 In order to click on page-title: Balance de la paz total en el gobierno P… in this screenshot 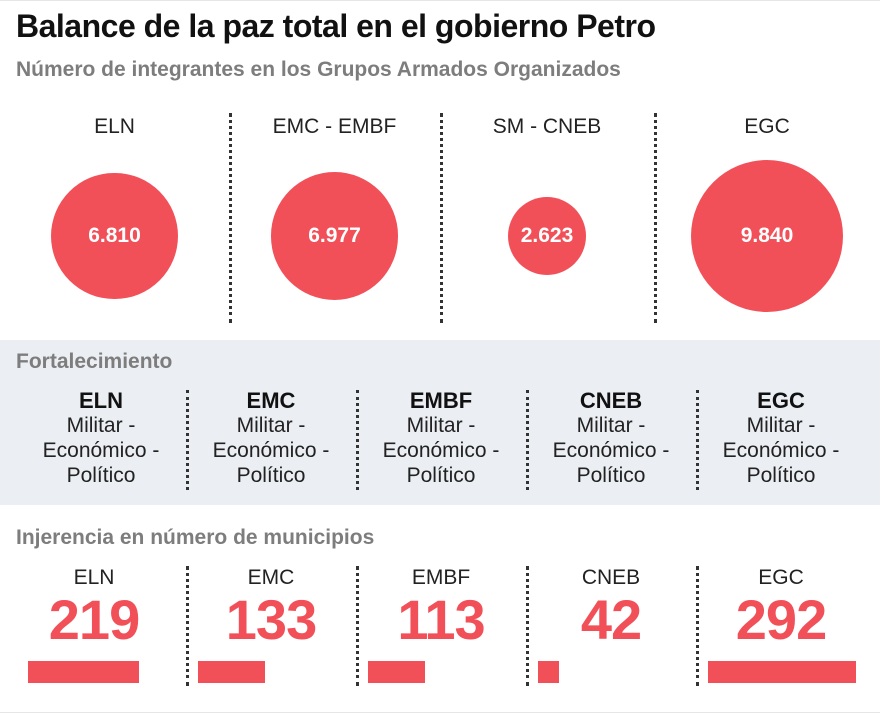, I will do `click(336, 26)`.